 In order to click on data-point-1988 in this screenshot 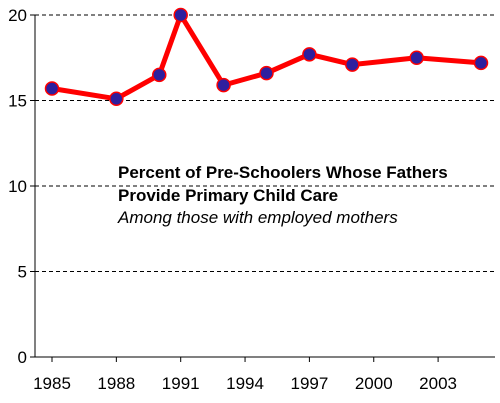, I will do `click(116, 99)`.